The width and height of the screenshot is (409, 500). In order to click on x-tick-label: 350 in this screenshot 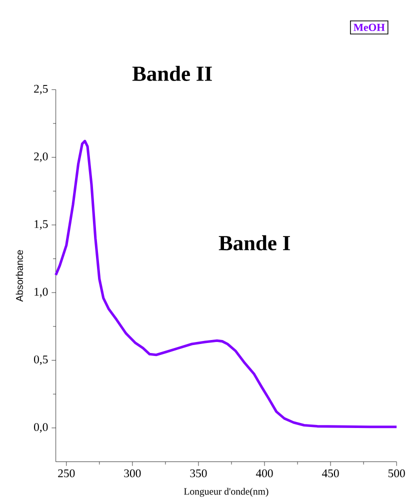, I will do `click(198, 473)`.